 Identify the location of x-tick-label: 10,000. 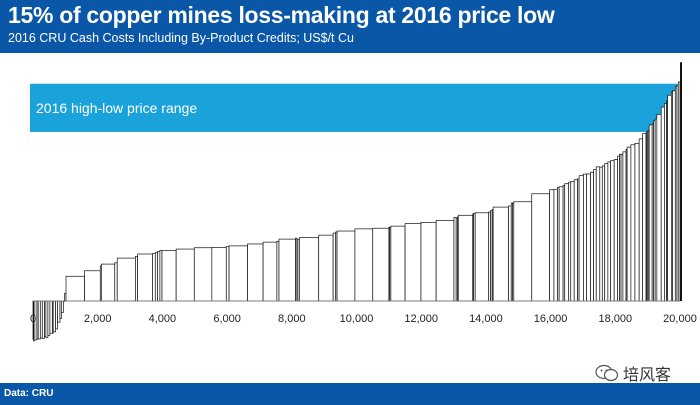
(357, 319).